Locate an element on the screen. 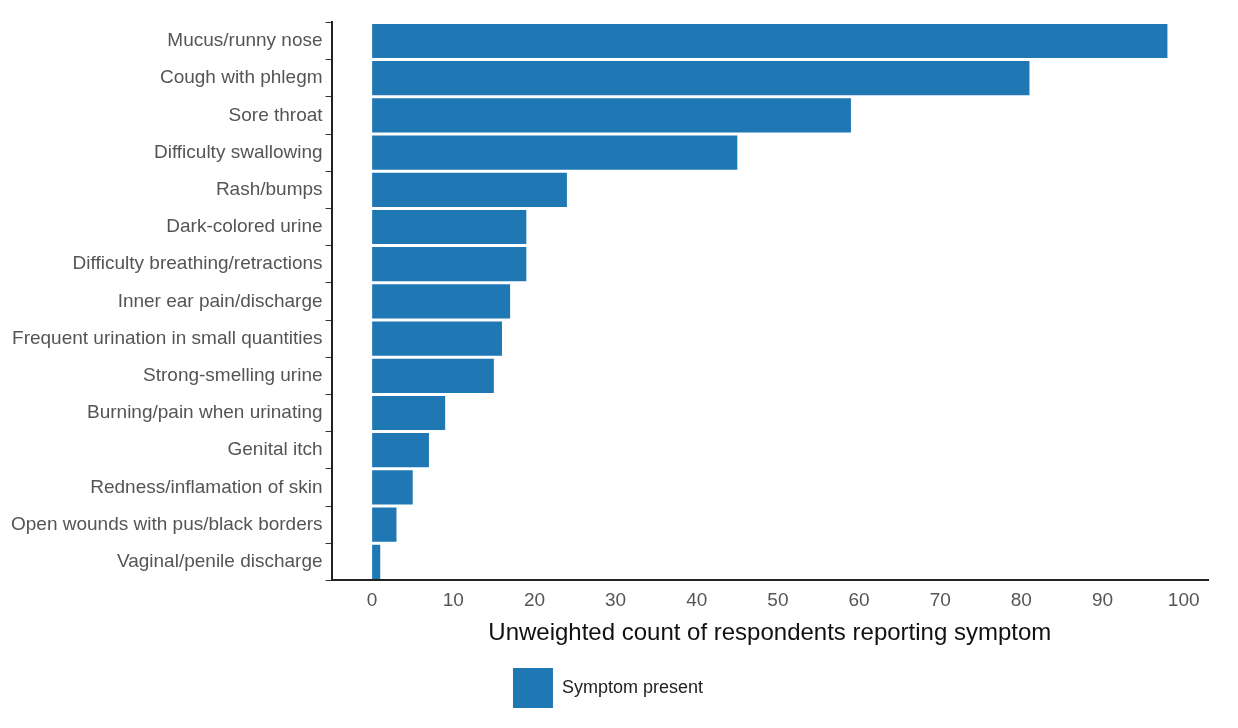 The image size is (1238, 728). x-tick-label: 80 is located at coordinates (1021, 600).